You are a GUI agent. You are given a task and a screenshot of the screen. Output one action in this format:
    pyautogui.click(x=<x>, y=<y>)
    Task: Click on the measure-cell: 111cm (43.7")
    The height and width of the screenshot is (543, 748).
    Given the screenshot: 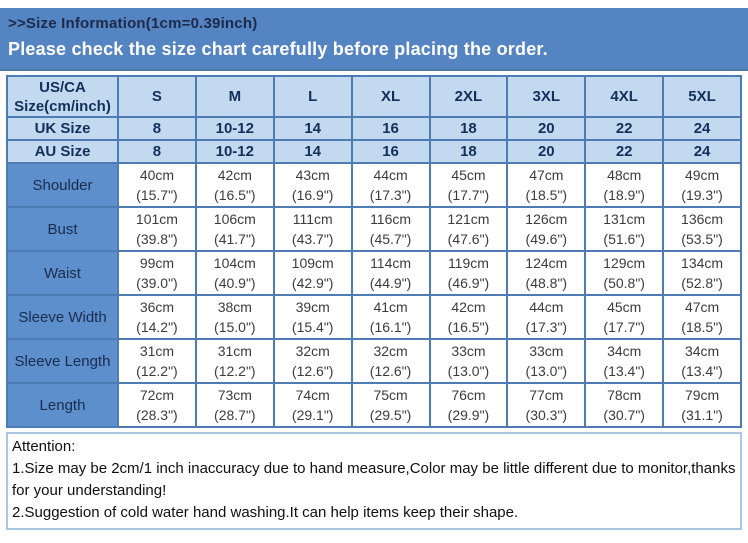 What is the action you would take?
    pyautogui.click(x=312, y=229)
    